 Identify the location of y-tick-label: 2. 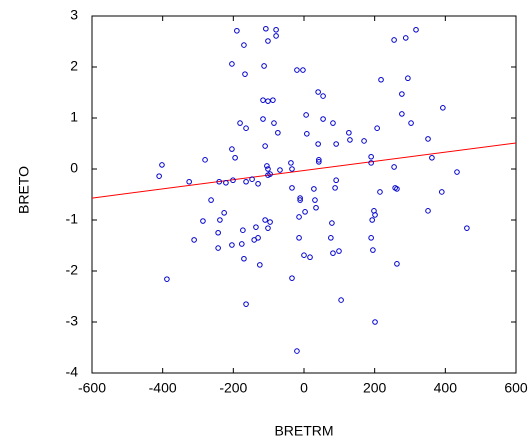
(74, 66).